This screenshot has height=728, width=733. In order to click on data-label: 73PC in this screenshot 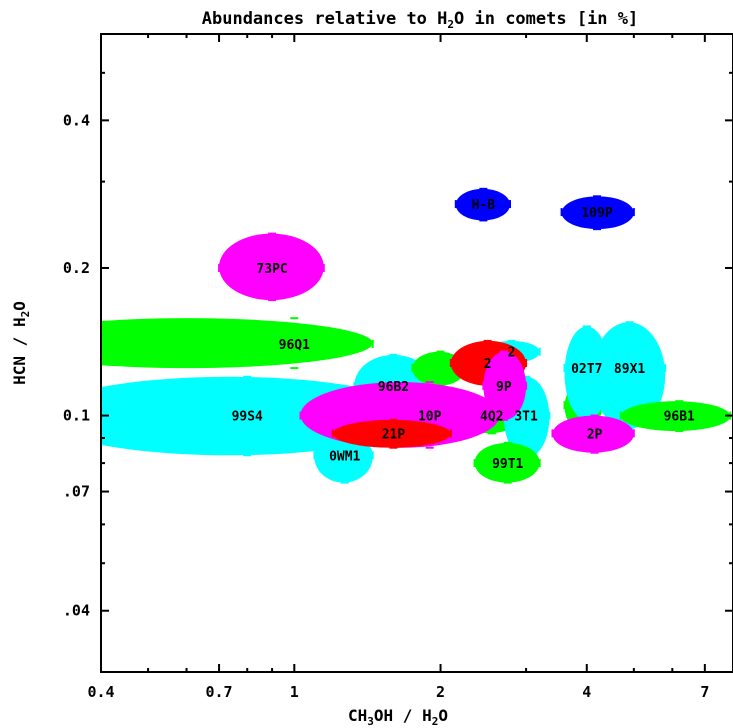, I will do `click(271, 269)`.